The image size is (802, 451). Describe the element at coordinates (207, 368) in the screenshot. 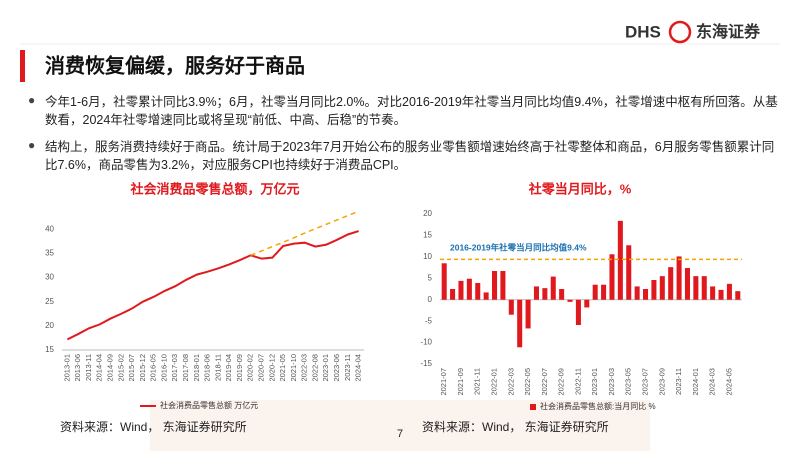

I see `x-tick-label: 2018-06` at that location.